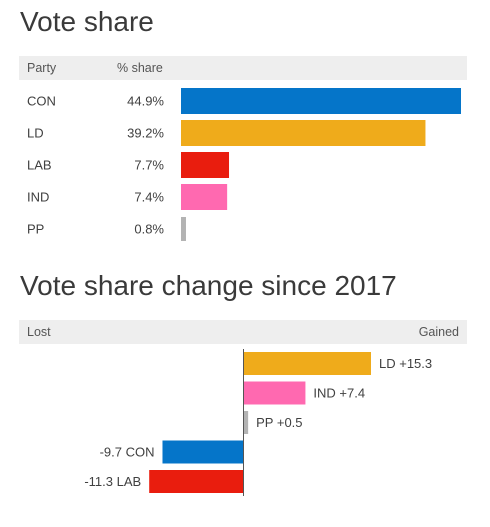 Image resolution: width=490 pixels, height=527 pixels. Describe the element at coordinates (42, 68) in the screenshot. I see `party-column-header: Party` at that location.